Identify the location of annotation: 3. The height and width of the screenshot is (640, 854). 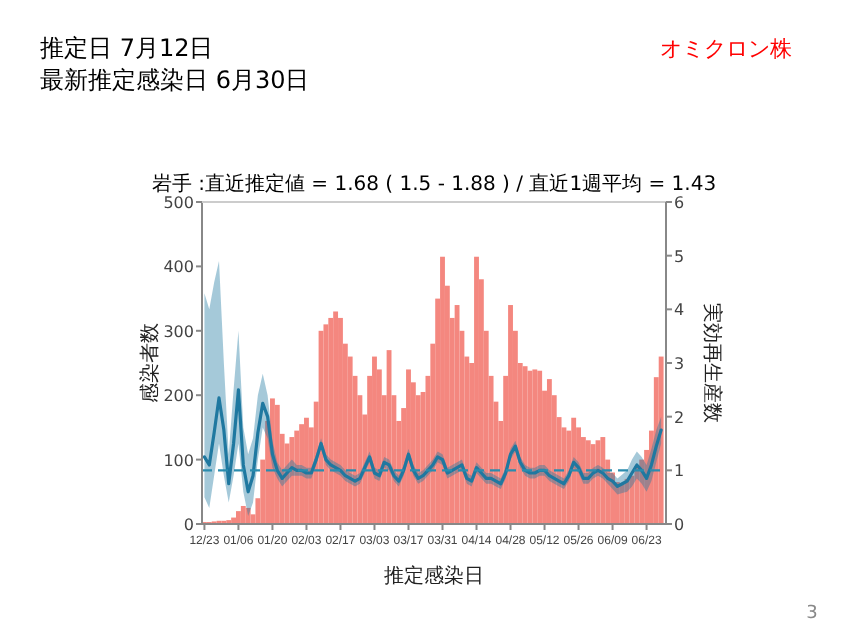
(812, 614).